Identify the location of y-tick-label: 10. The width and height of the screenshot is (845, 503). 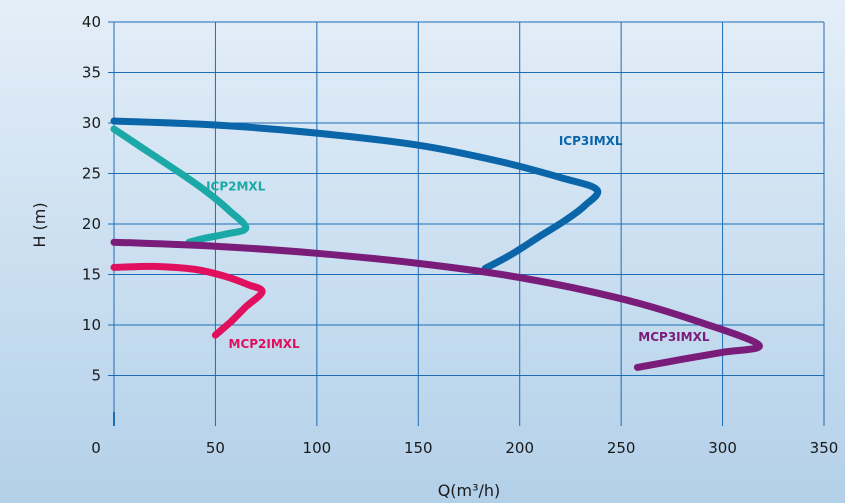
(91, 325).